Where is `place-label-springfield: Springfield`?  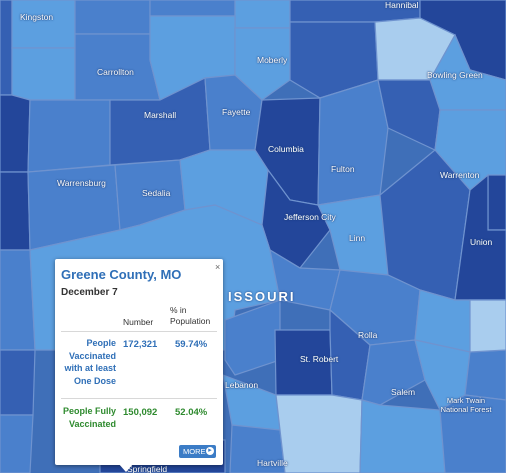 place-label-springfield: Springfield is located at coordinates (147, 468).